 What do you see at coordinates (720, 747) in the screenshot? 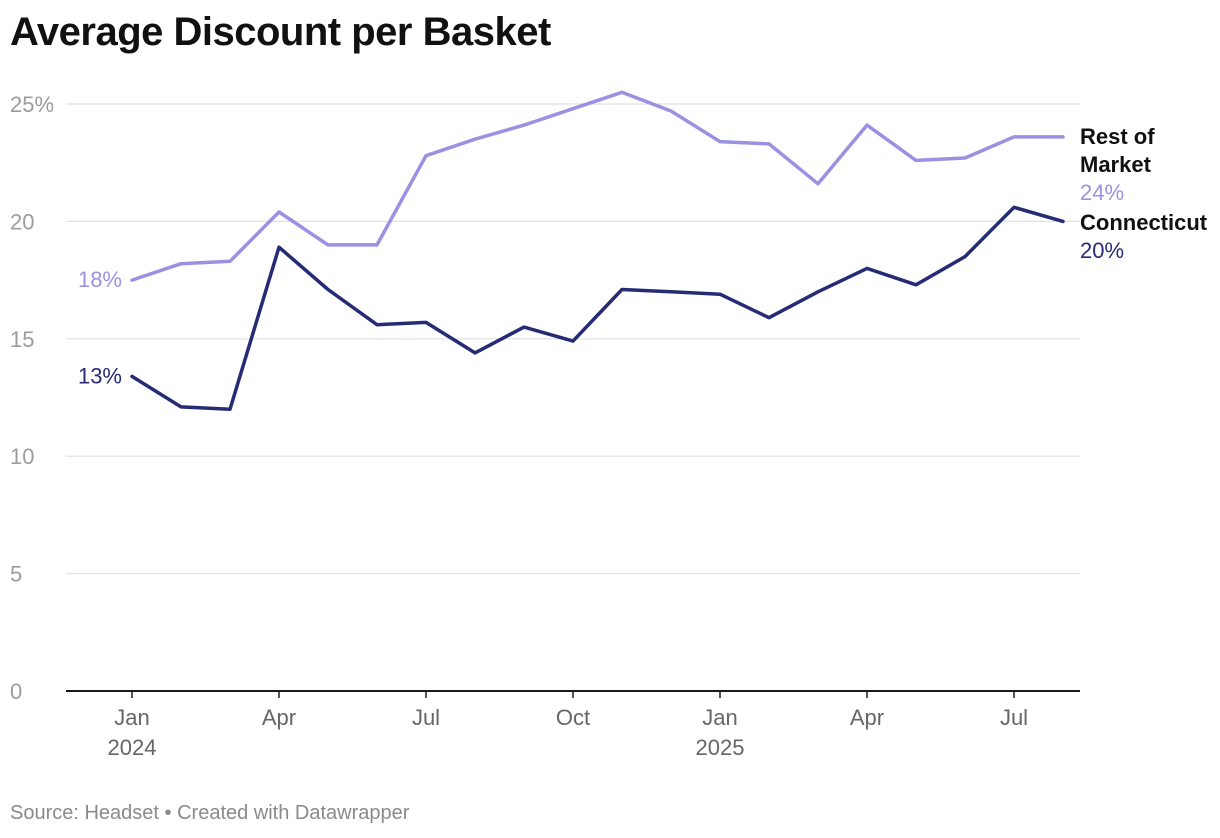
I see `x-tick-year-label: 2025` at bounding box center [720, 747].